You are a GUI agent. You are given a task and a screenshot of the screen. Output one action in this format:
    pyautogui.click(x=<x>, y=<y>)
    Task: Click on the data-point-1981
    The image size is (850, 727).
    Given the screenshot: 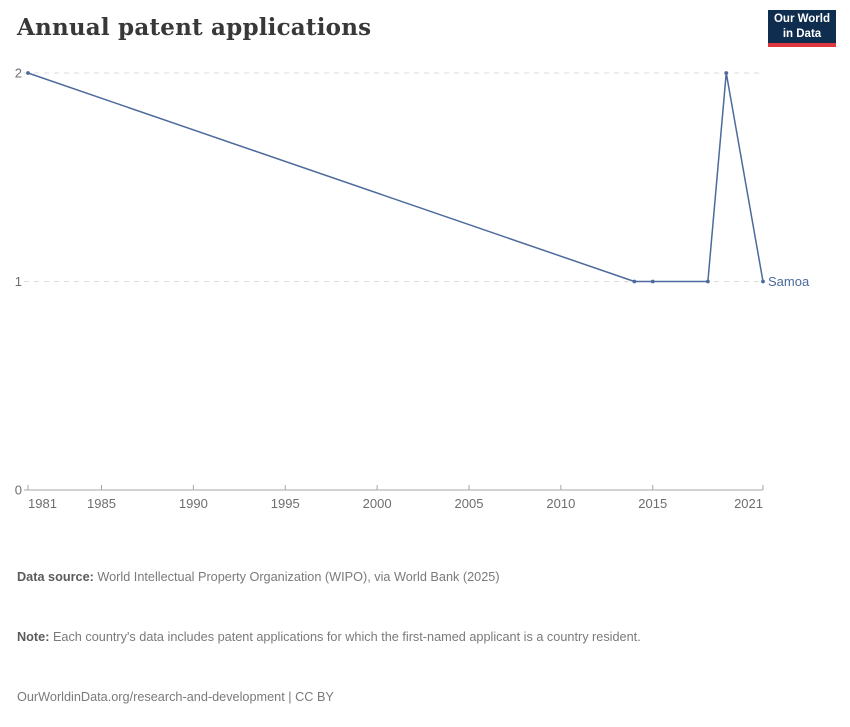 What is the action you would take?
    pyautogui.click(x=28, y=73)
    